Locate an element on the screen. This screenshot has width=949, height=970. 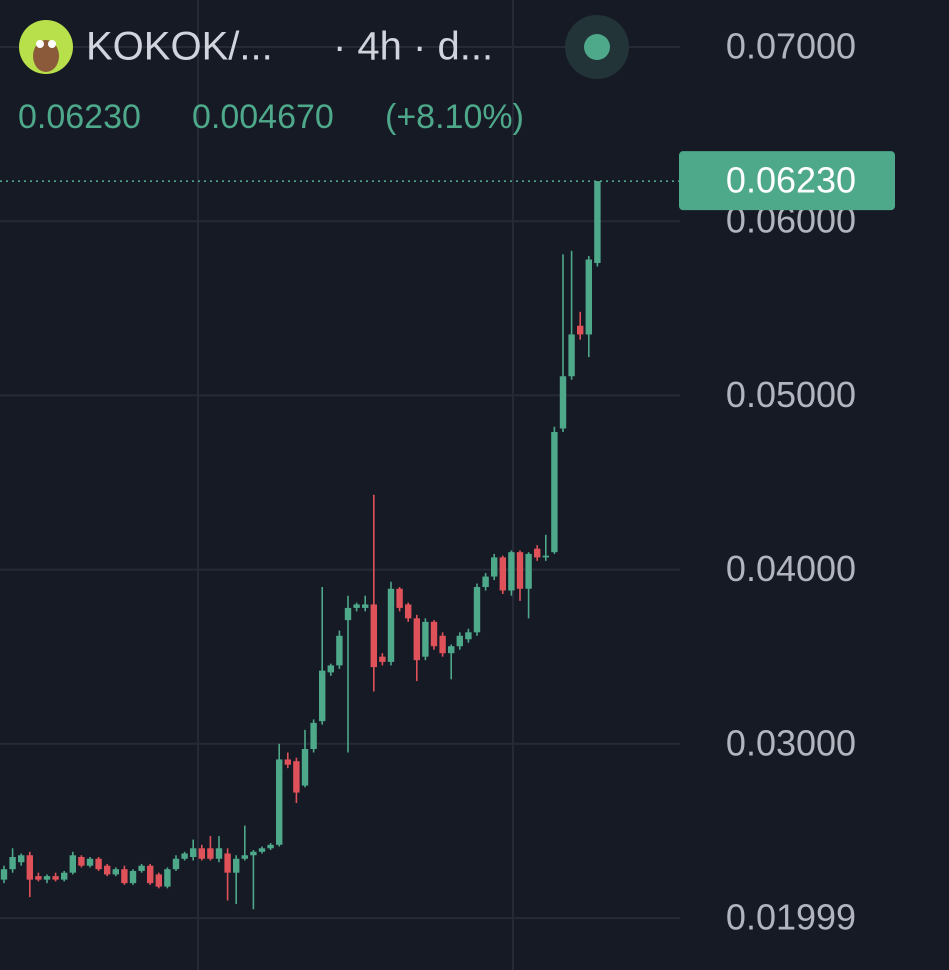
last-price-label: 0.06230 is located at coordinates (791, 180).